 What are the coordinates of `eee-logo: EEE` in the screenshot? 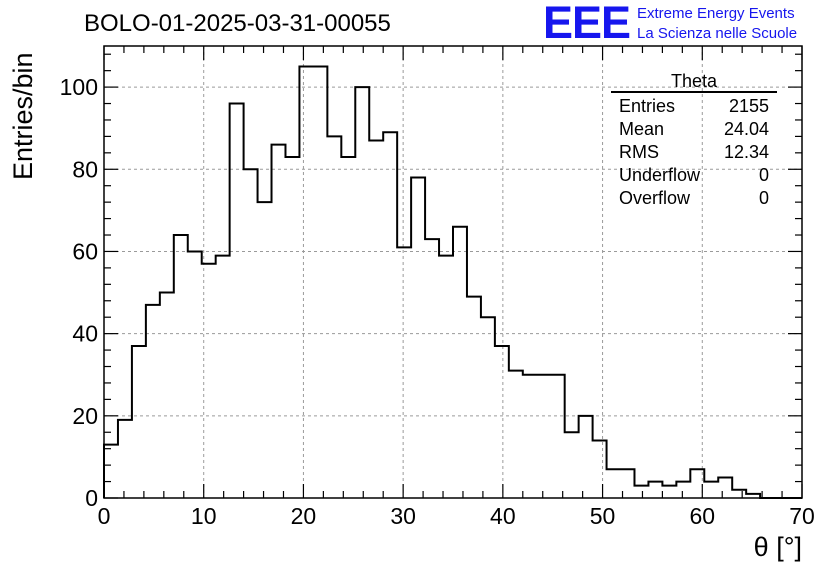 It's located at (587, 24).